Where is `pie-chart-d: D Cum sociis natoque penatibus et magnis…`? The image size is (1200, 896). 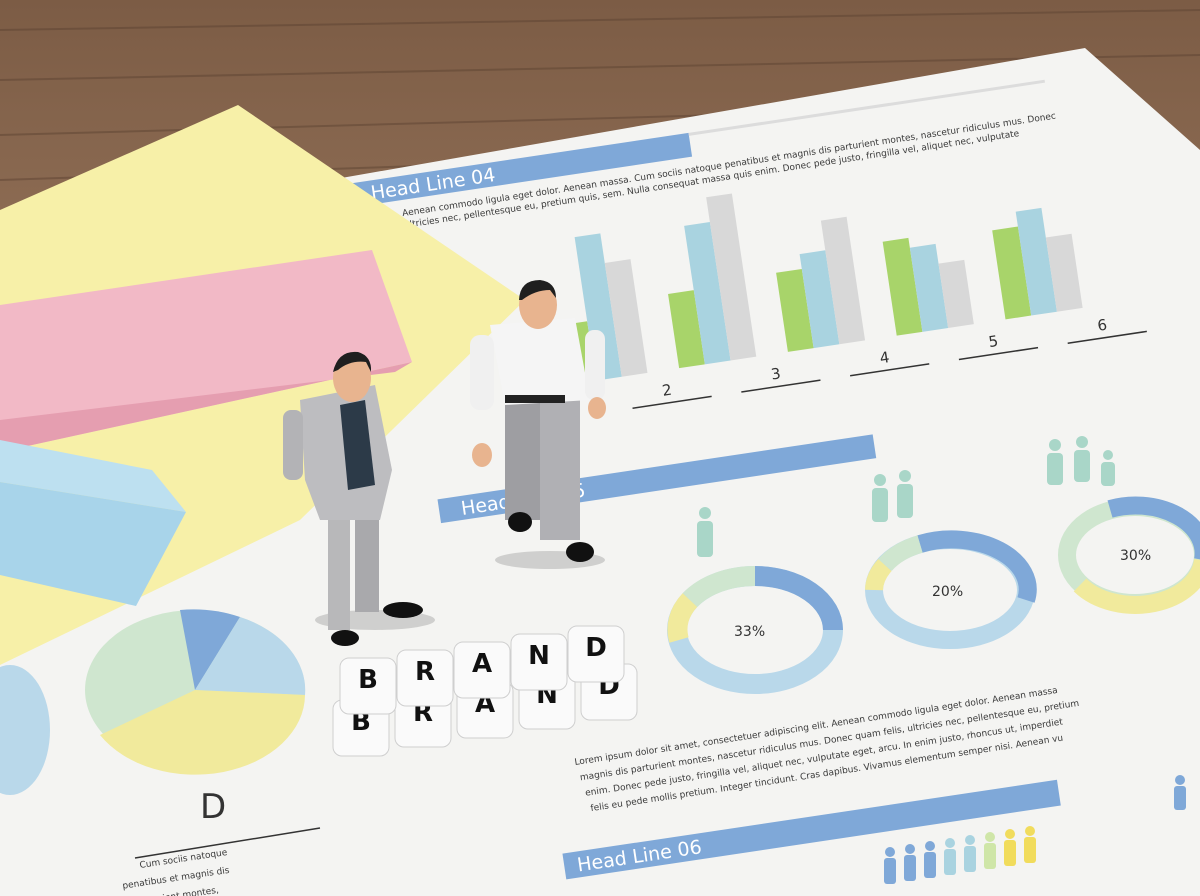
pie-chart-d: D Cum sociis natoque penatibus et magnis… is located at coordinates (160, 752).